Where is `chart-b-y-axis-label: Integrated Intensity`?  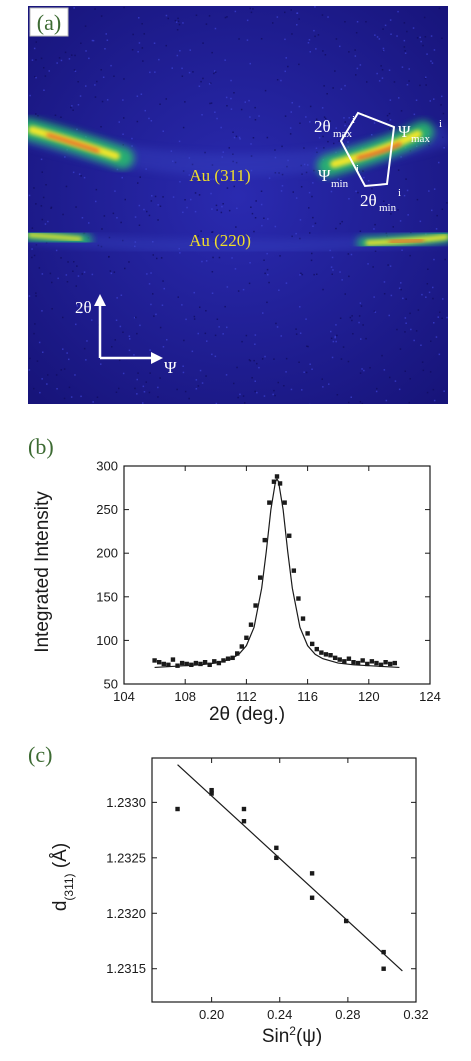
chart-b-y-axis-label: Integrated Intensity is located at coordinates (42, 572).